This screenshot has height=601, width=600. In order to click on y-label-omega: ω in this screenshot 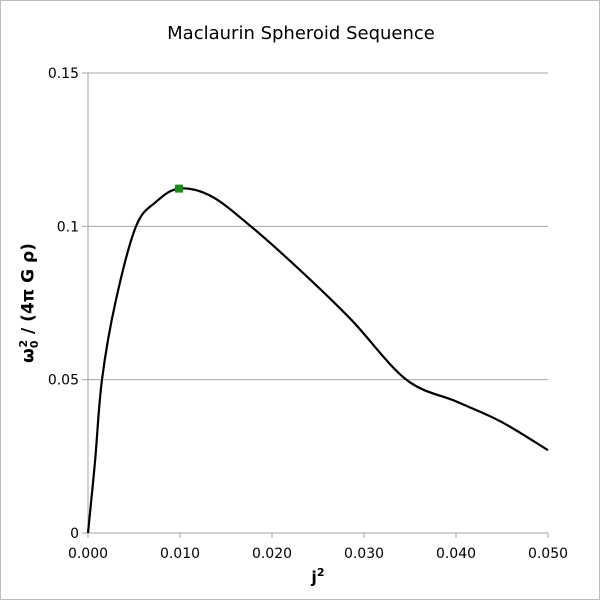, I will do `click(28, 355)`.